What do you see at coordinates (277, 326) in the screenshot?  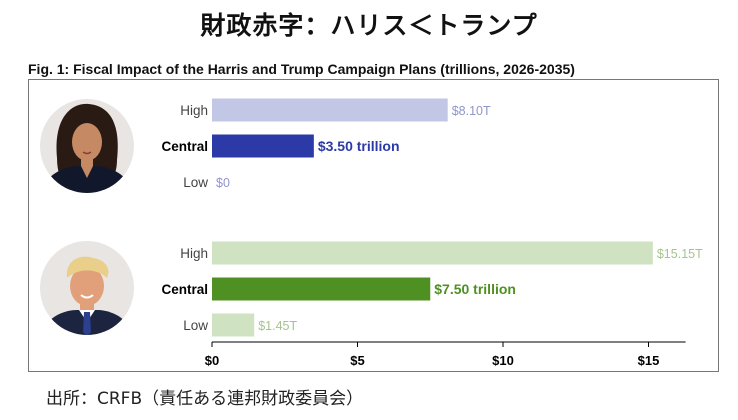 I see `trump-low-value-label: $1.45T` at bounding box center [277, 326].